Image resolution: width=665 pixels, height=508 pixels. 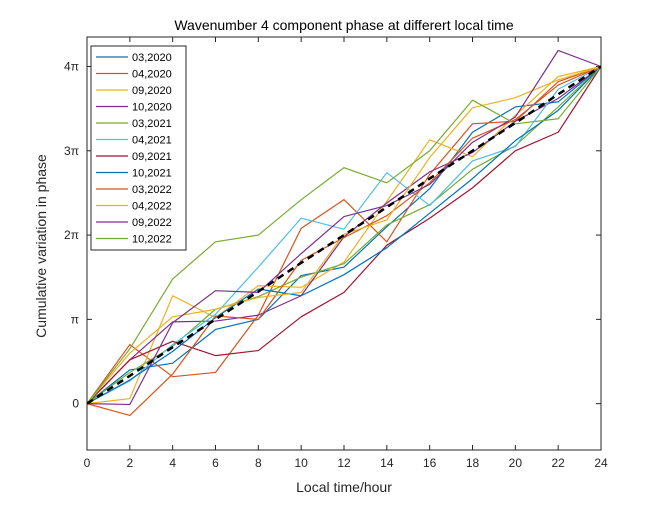 I want to click on legend-label: 09,2021, so click(x=152, y=157).